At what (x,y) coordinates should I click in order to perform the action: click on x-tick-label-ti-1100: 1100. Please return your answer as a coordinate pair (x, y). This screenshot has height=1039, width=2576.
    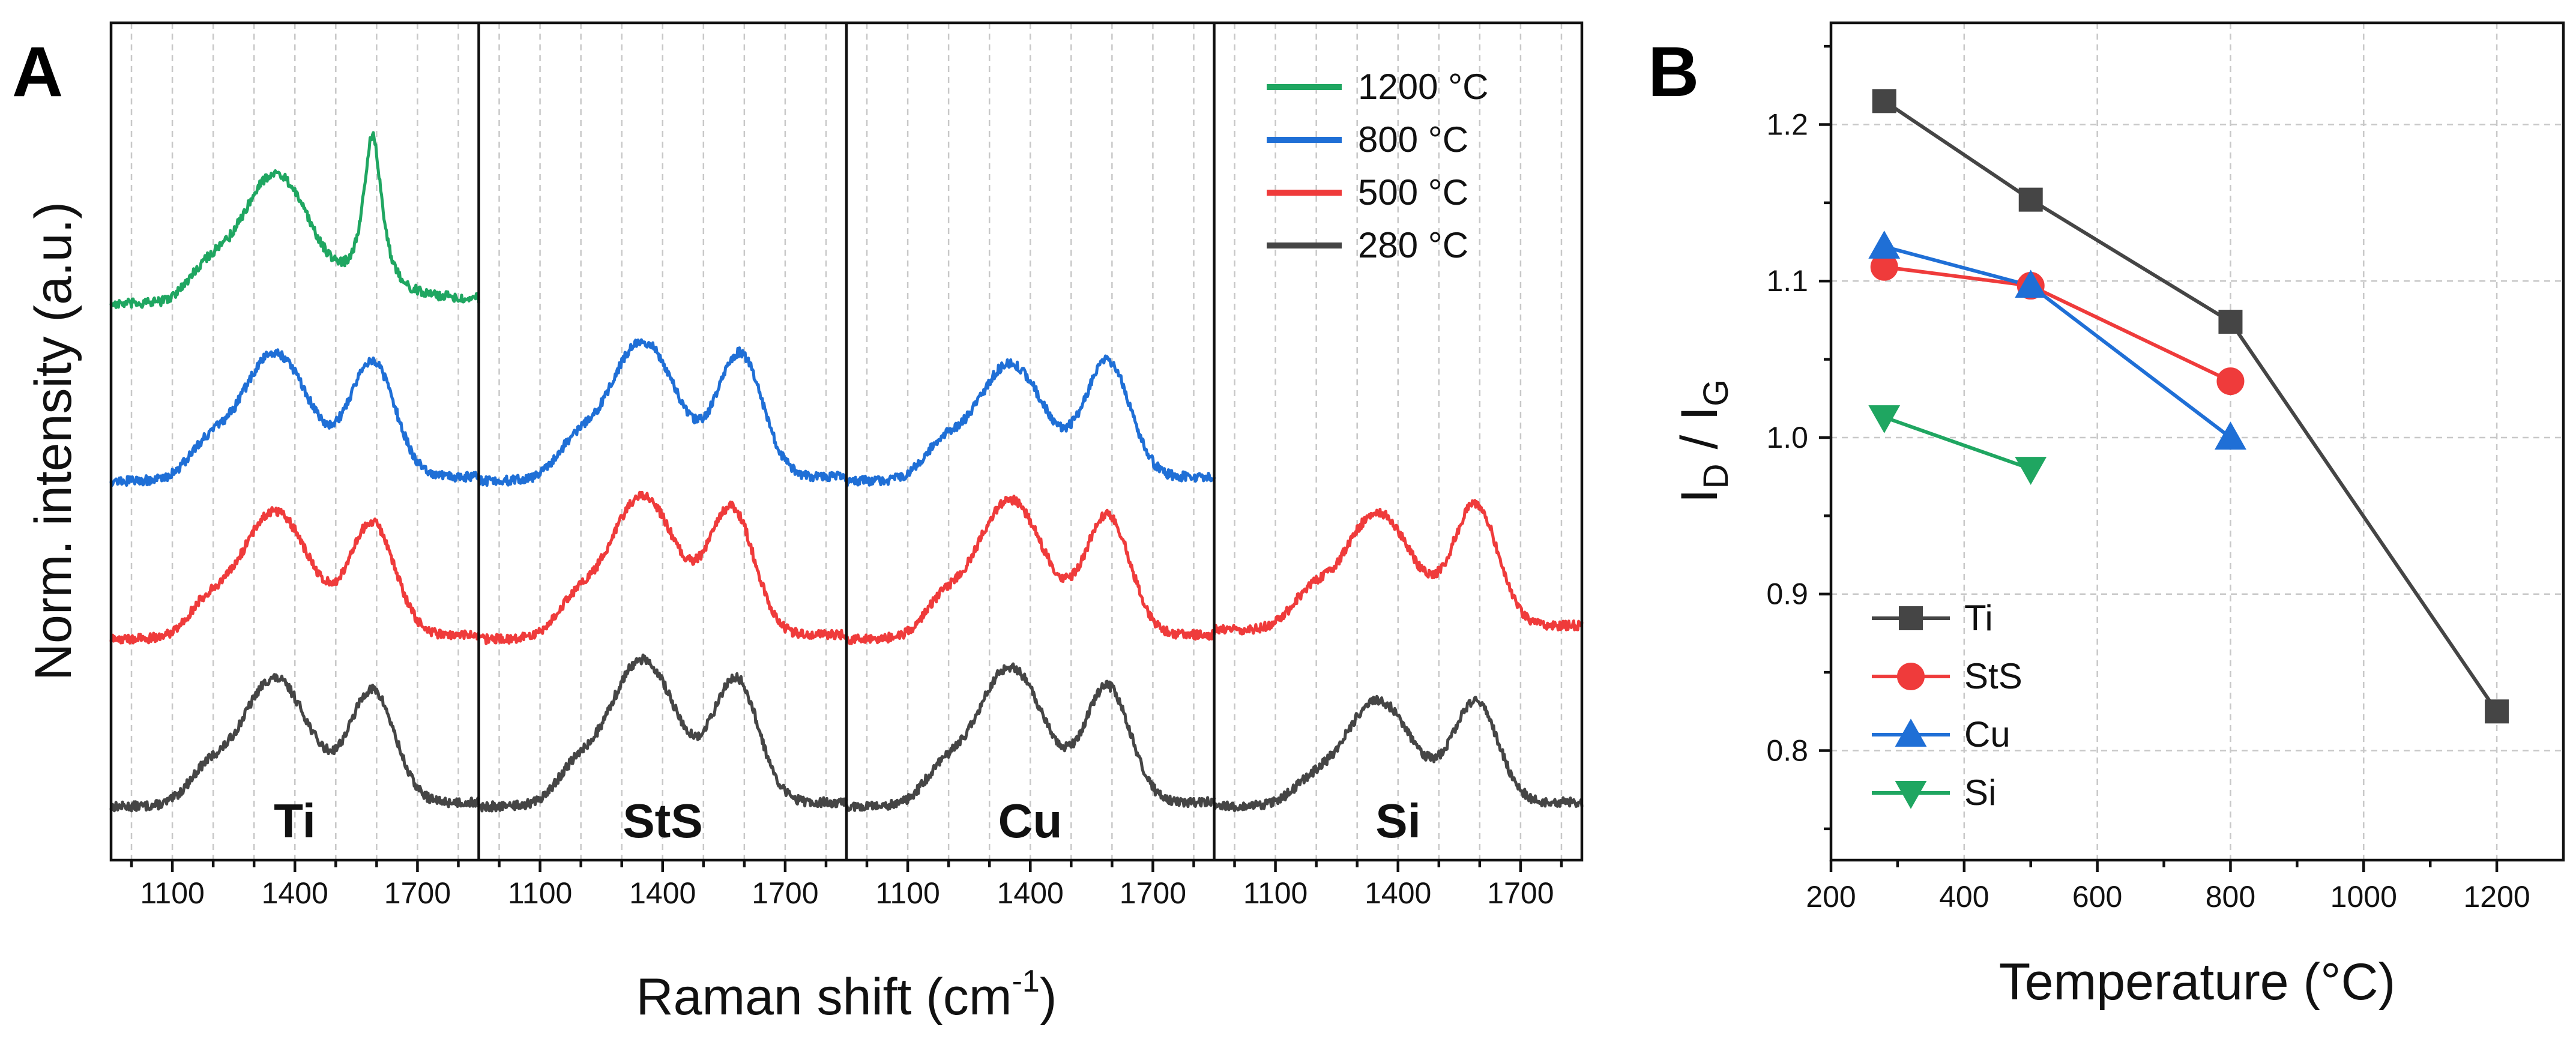
    Looking at the image, I should click on (172, 893).